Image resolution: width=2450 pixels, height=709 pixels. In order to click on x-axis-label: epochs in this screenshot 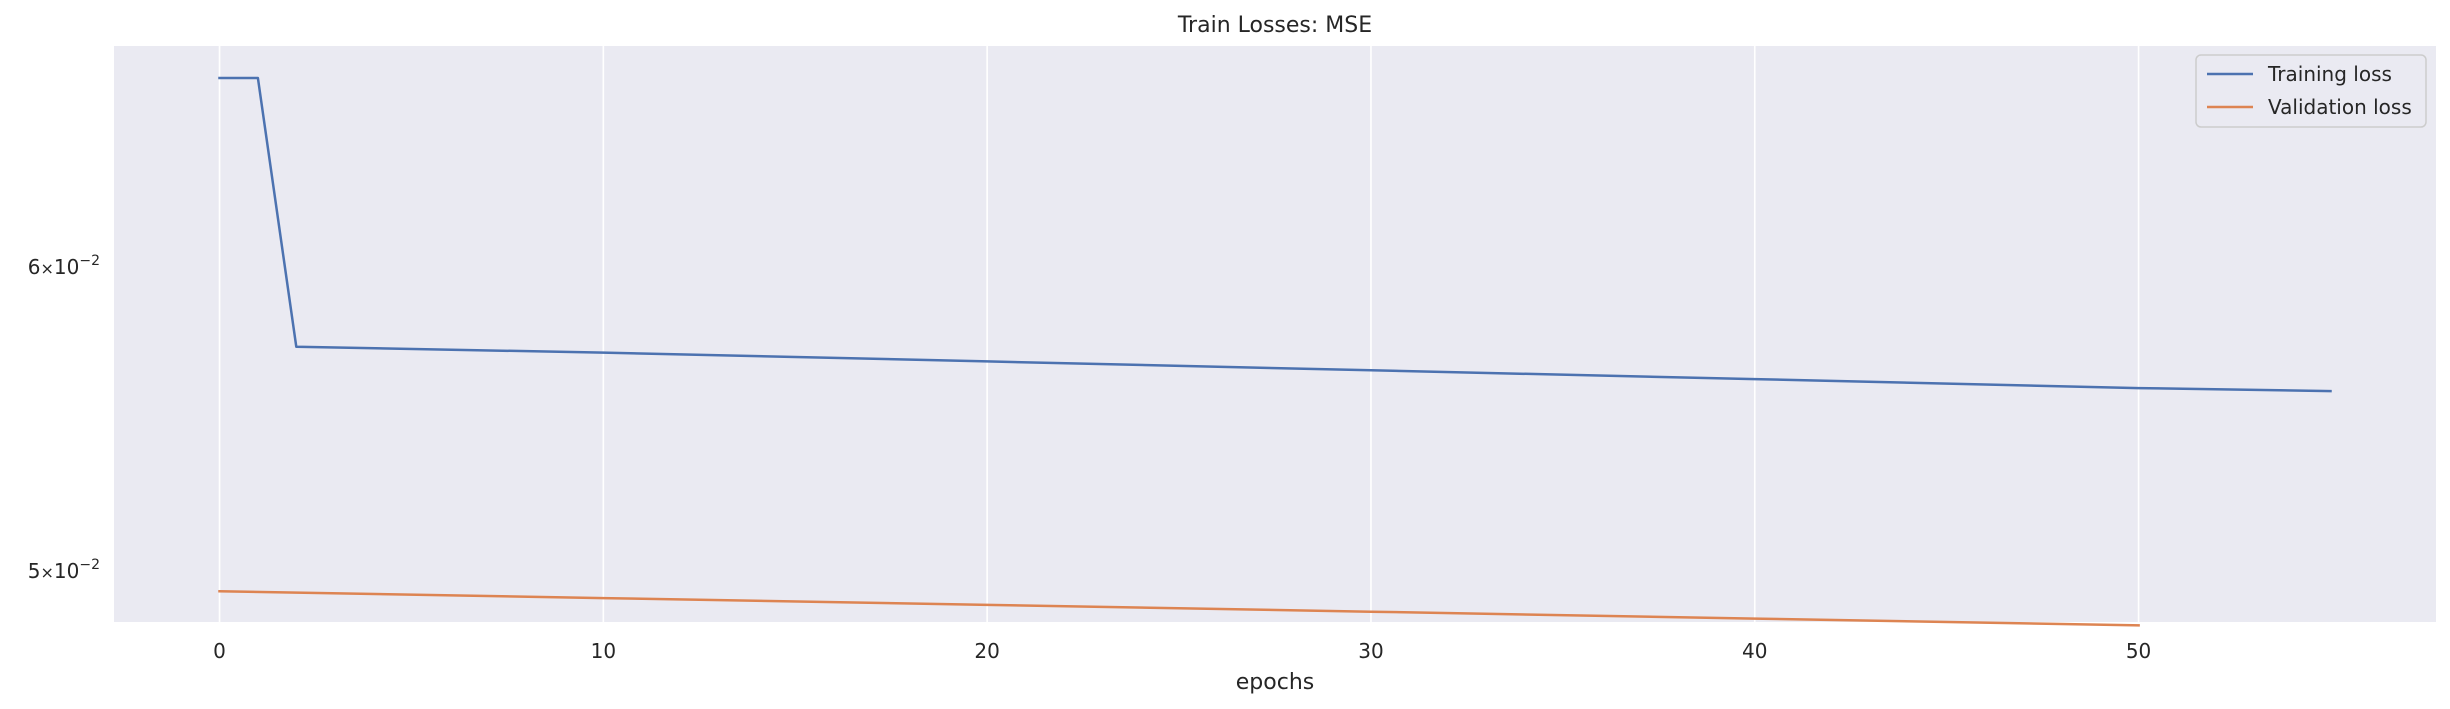, I will do `click(1275, 682)`.